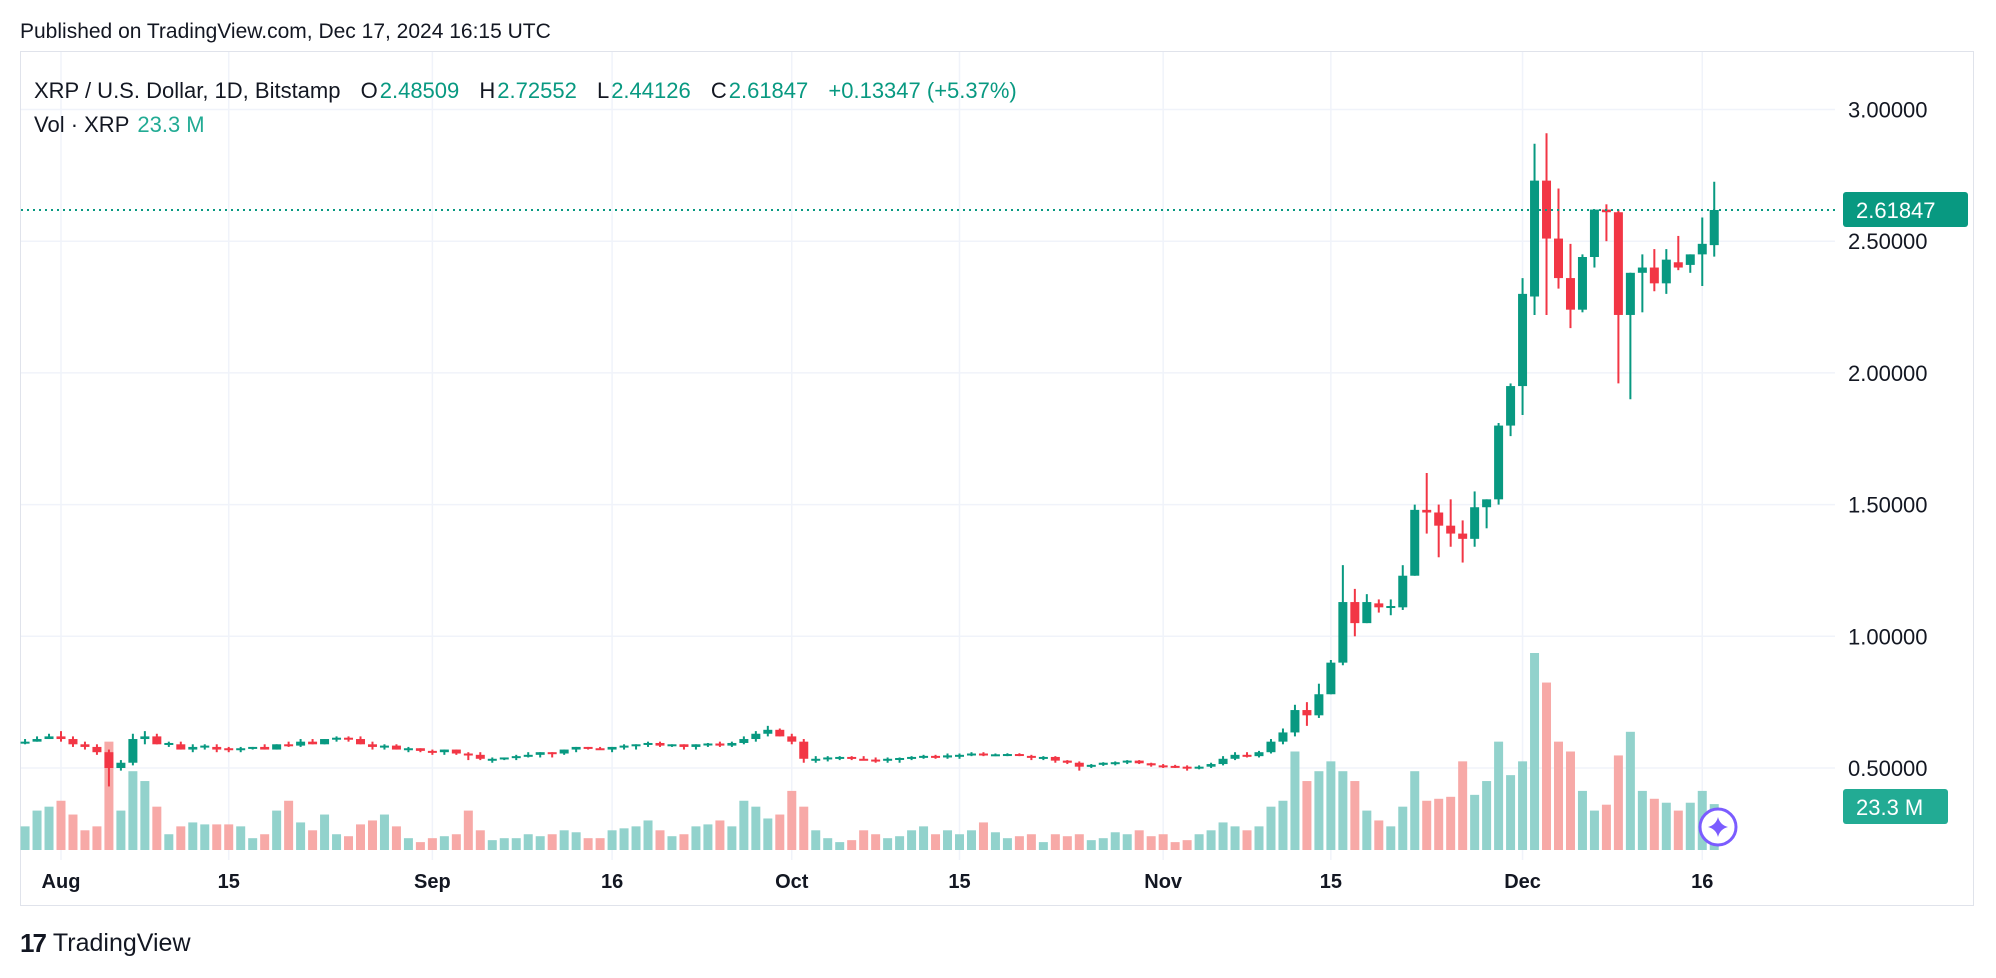 The image size is (1996, 978). I want to click on time-tick-label: 15, so click(959, 882).